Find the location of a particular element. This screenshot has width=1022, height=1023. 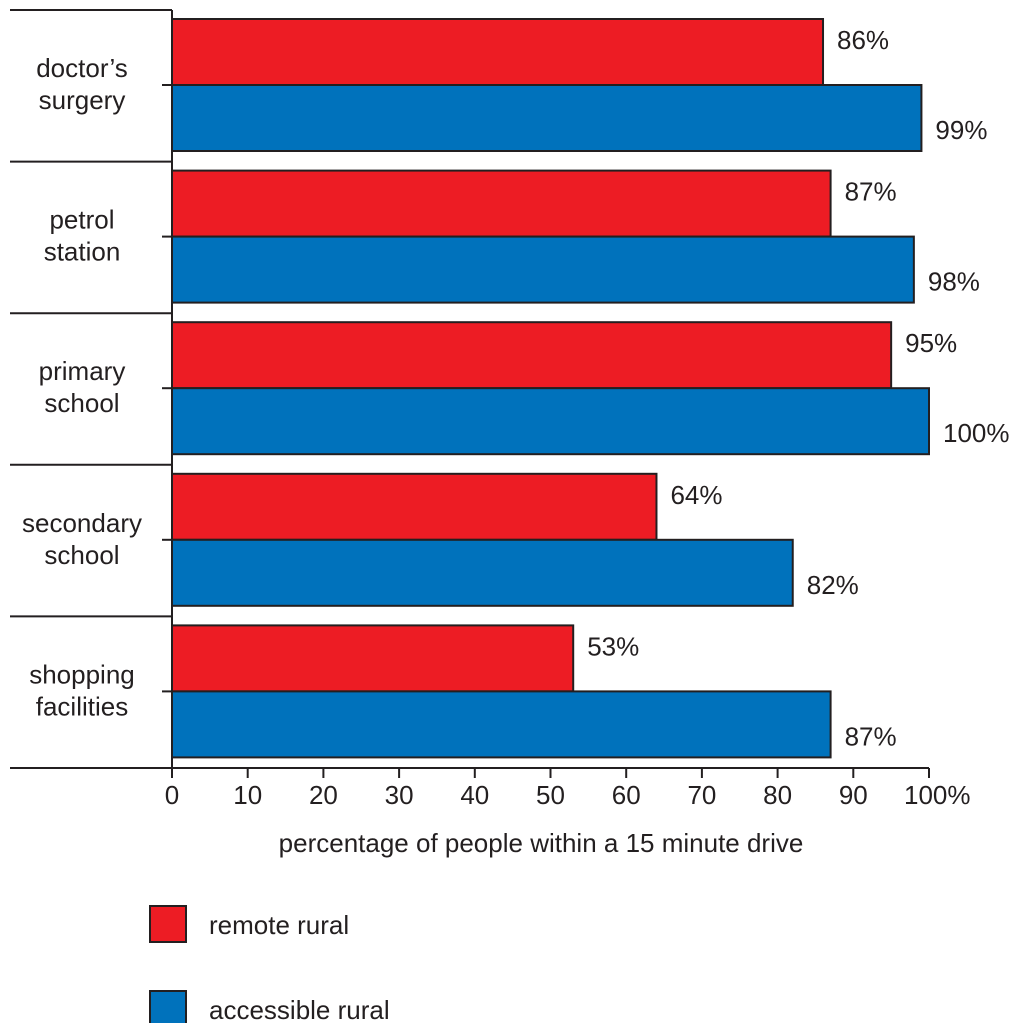

category-label: primary school is located at coordinates (82, 387).